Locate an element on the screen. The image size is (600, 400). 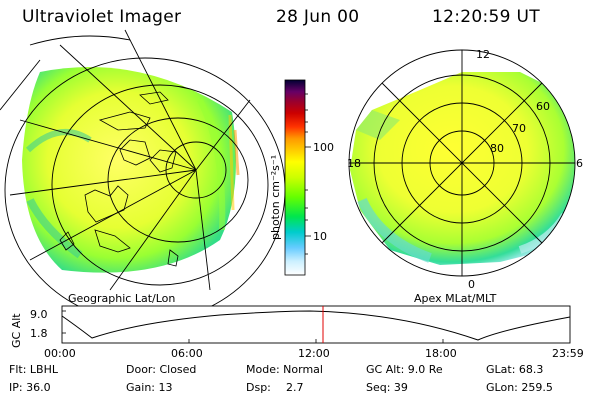
colorbar-ticks is located at coordinates (308, 174).